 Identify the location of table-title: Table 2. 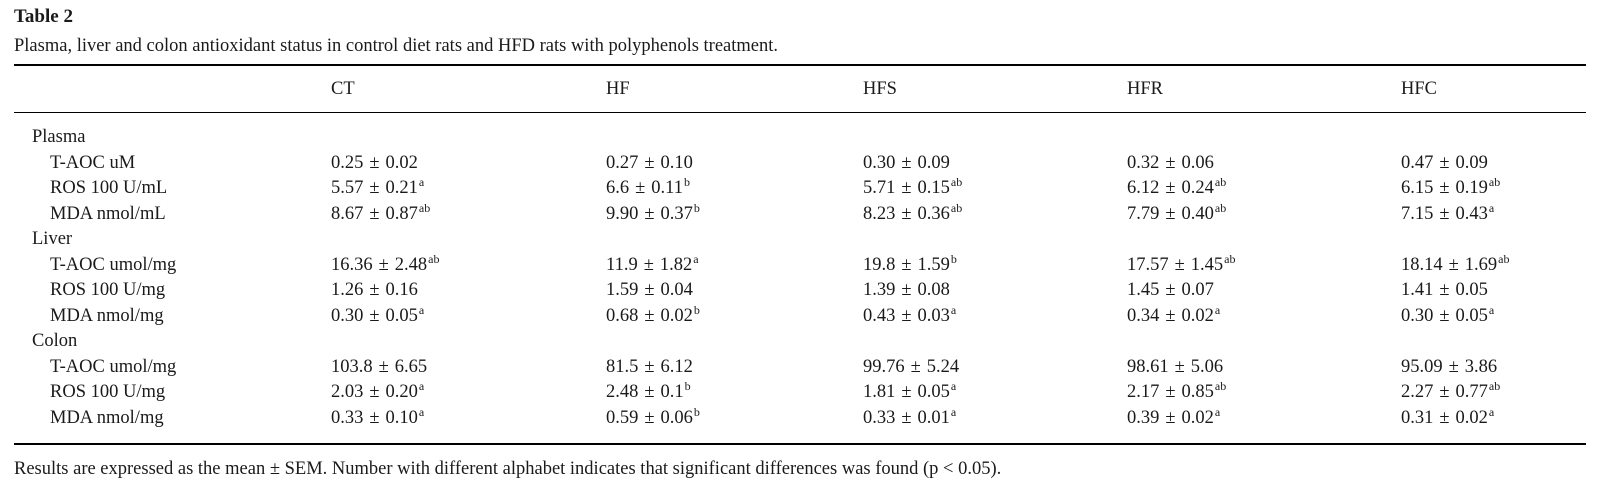
(43, 16).